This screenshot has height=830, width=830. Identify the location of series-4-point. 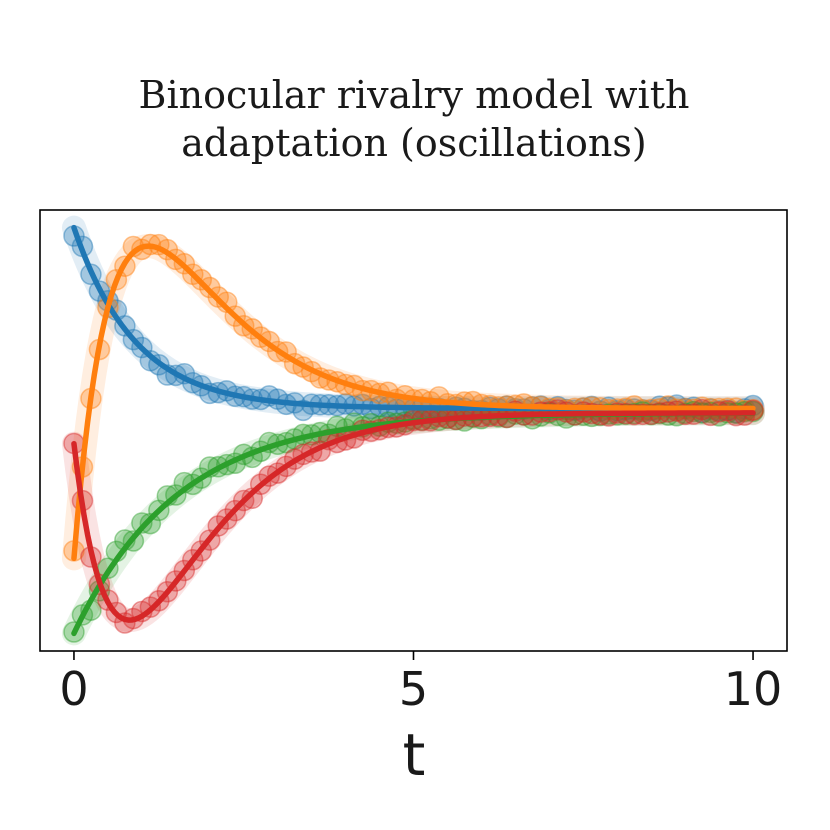
(252, 498).